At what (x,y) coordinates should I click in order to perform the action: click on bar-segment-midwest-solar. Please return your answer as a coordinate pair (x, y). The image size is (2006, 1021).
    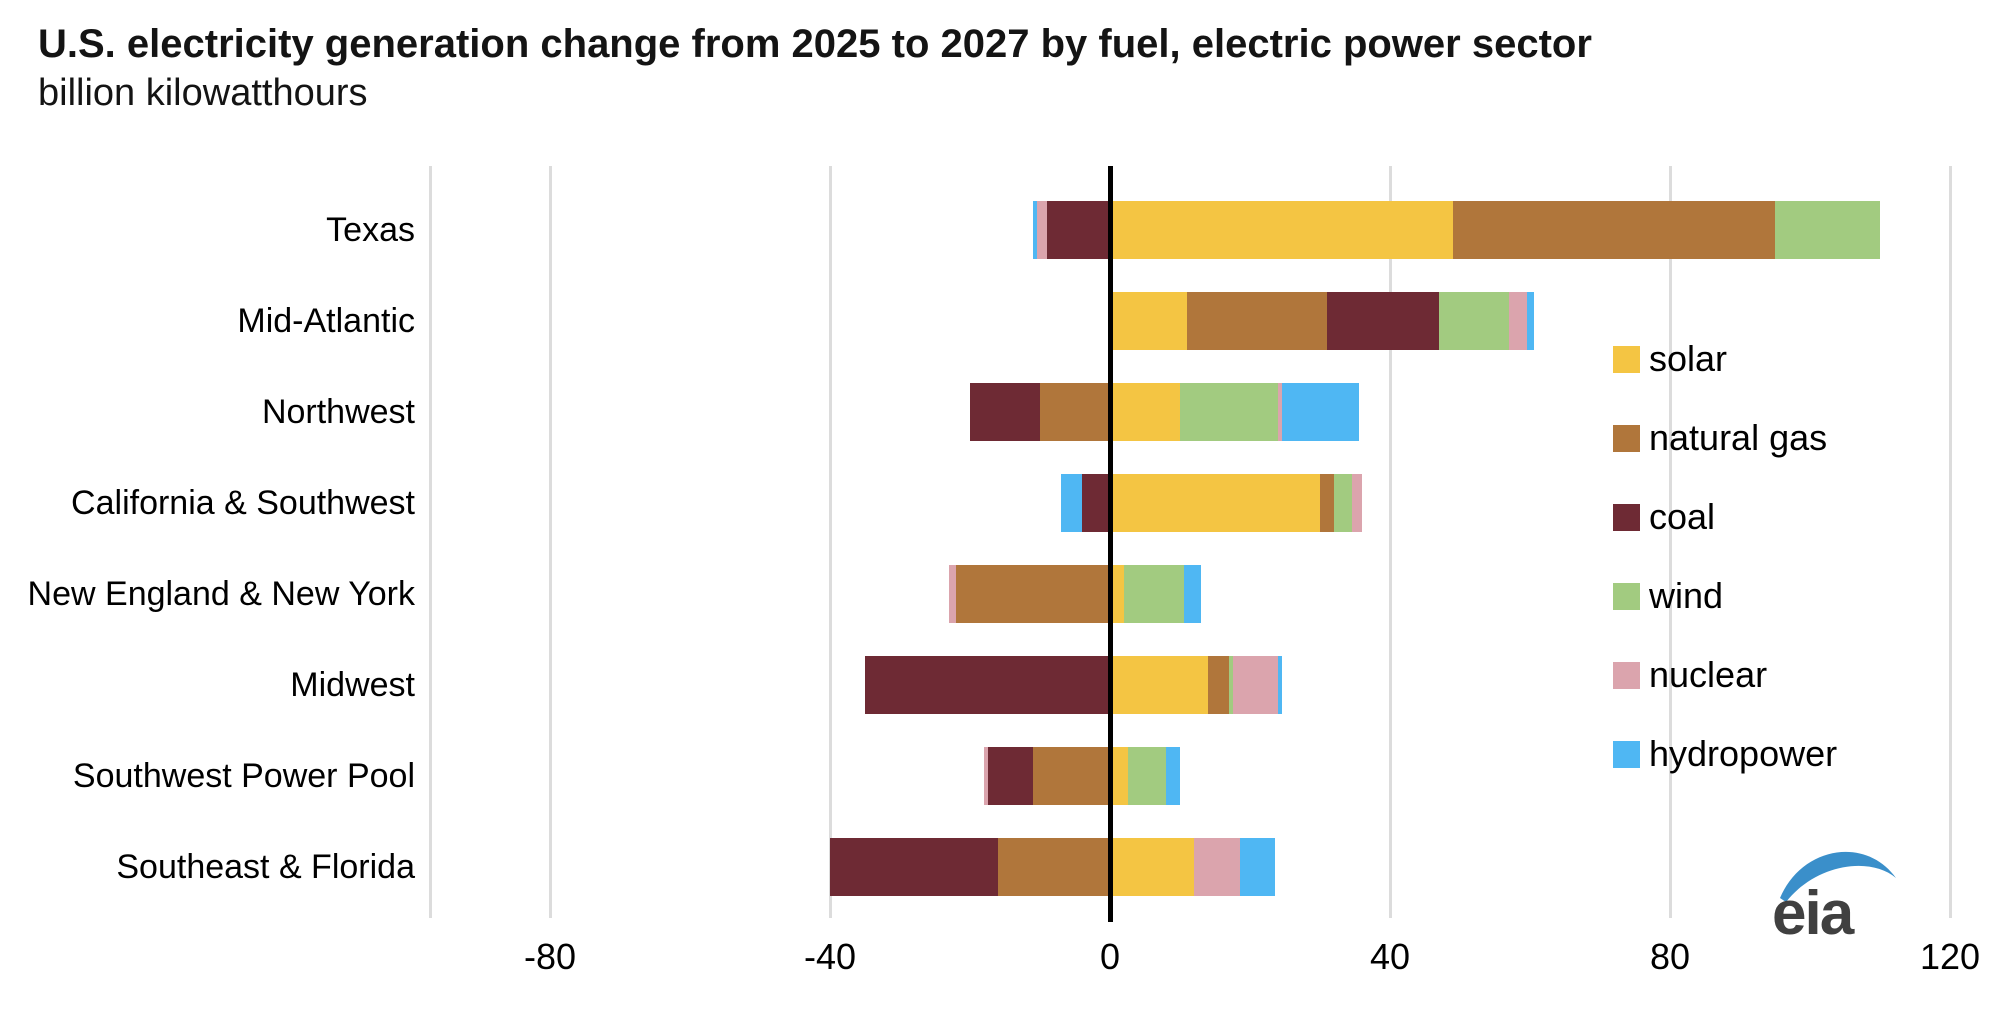
    Looking at the image, I should click on (1159, 685).